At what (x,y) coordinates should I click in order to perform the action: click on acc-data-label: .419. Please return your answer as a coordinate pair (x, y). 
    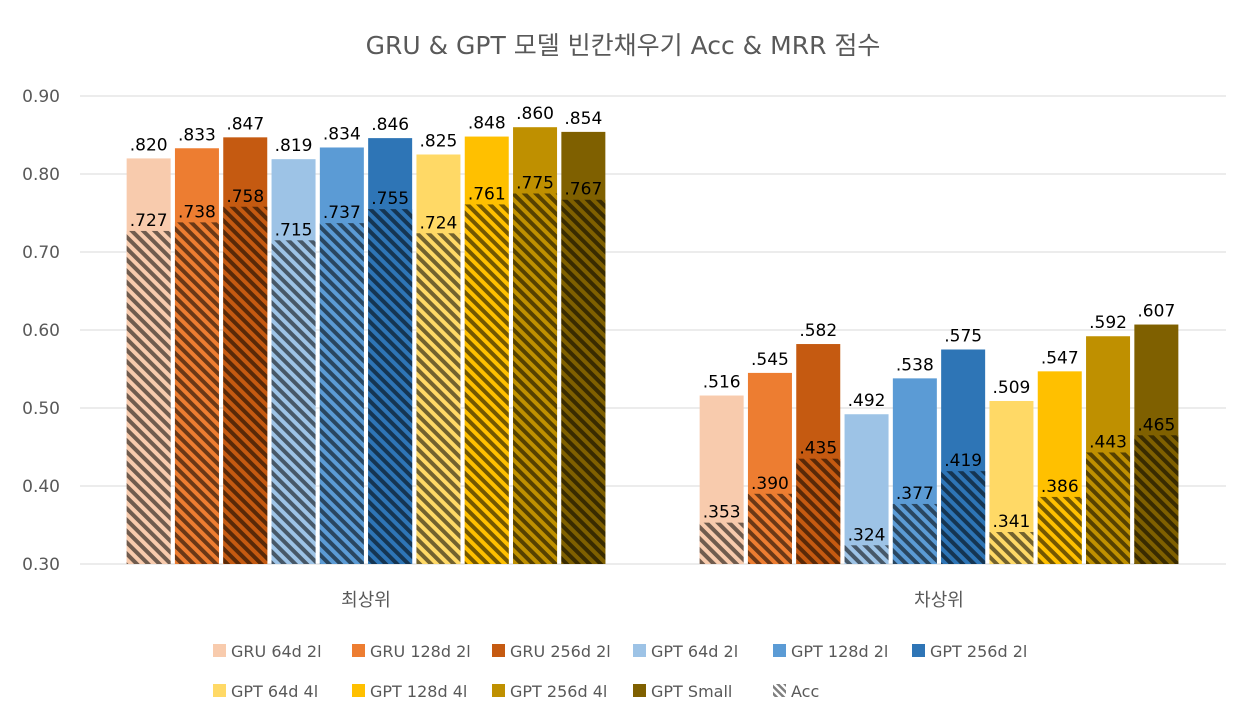
    Looking at the image, I should click on (963, 461).